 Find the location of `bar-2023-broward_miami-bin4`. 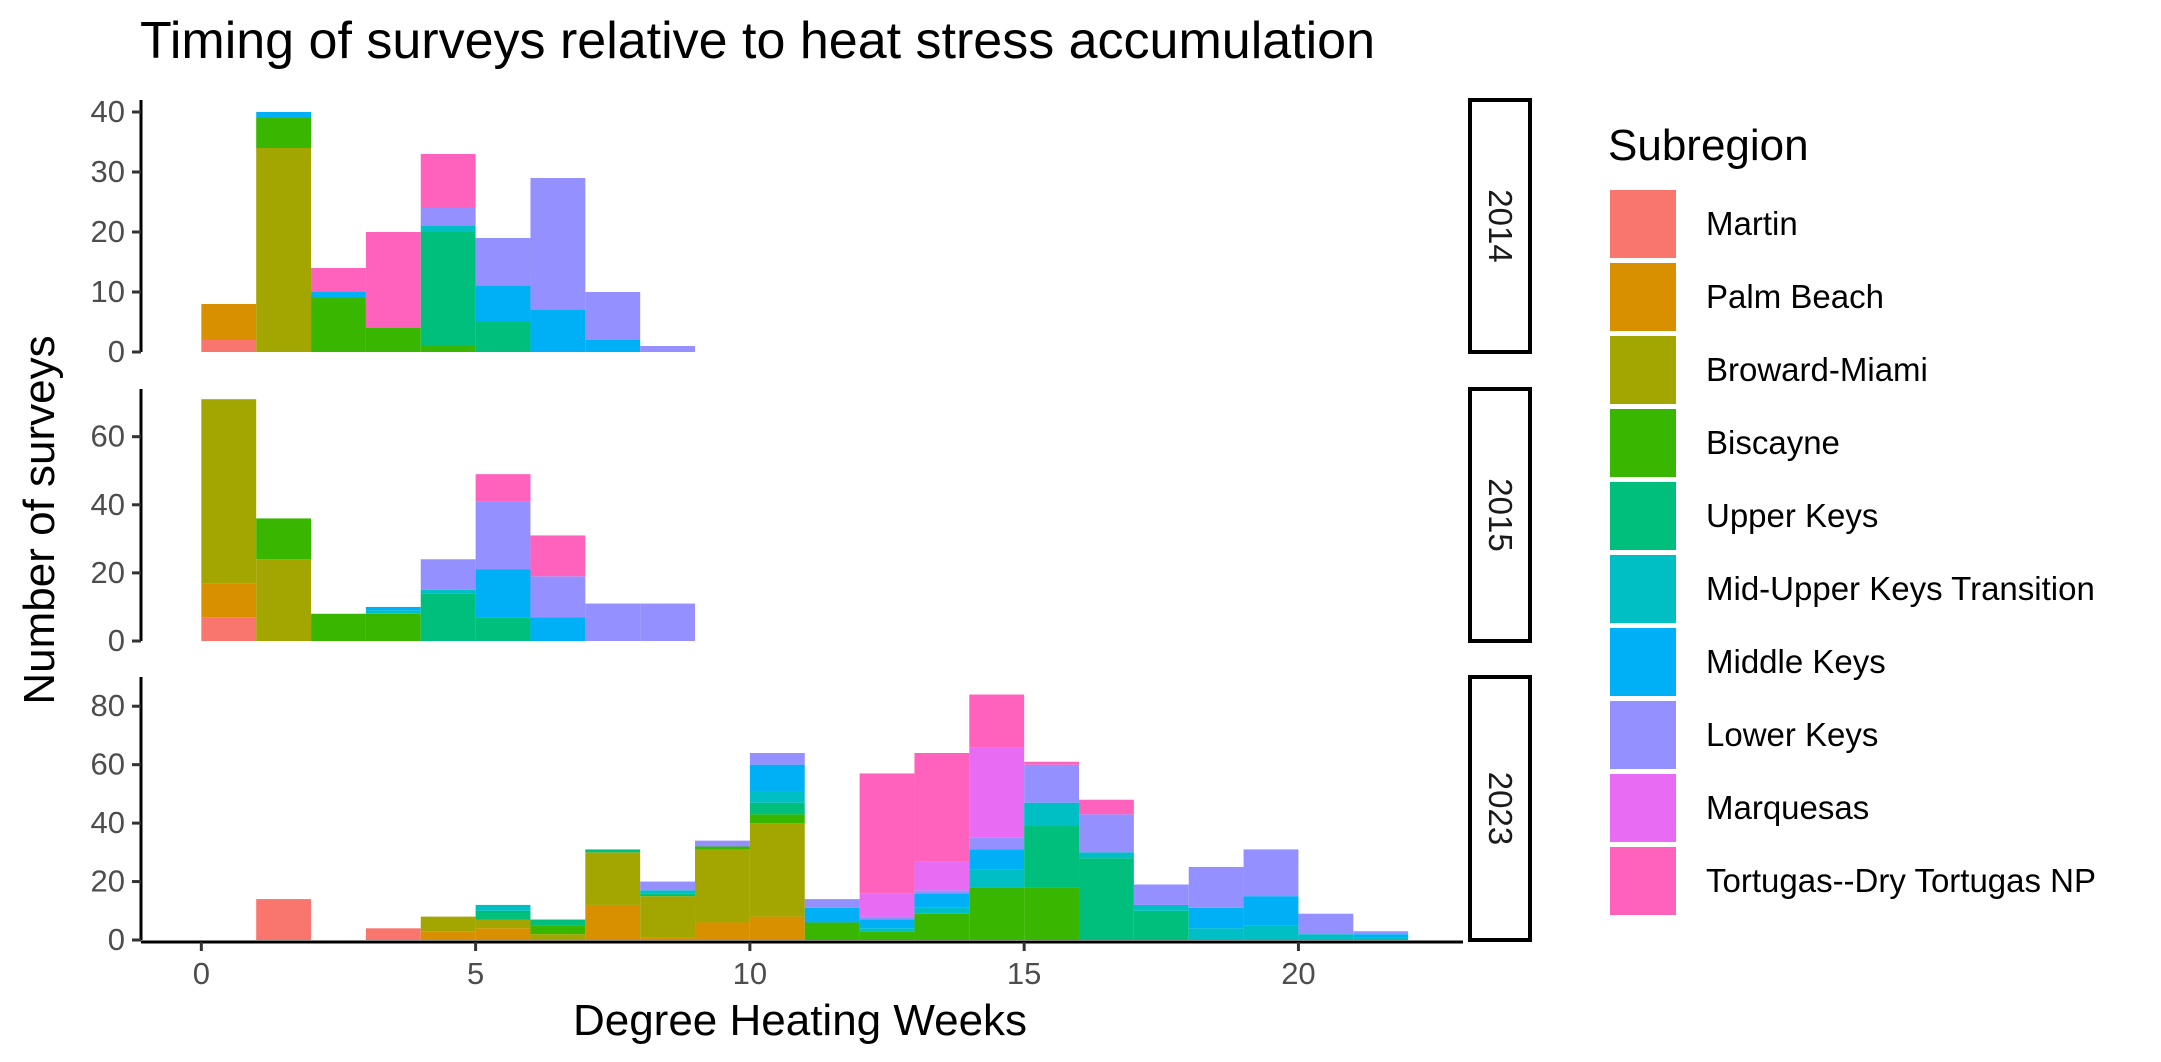

bar-2023-broward_miami-bin4 is located at coordinates (448, 924).